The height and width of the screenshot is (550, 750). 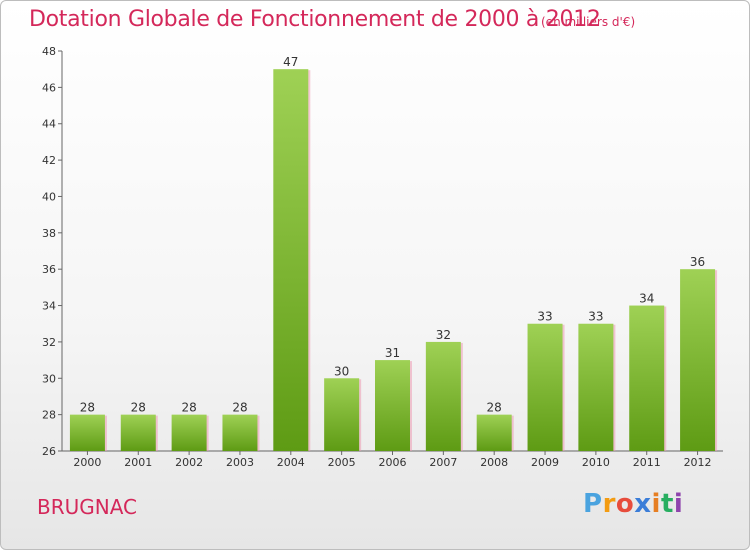 What do you see at coordinates (443, 462) in the screenshot?
I see `x-tick-label: 2007` at bounding box center [443, 462].